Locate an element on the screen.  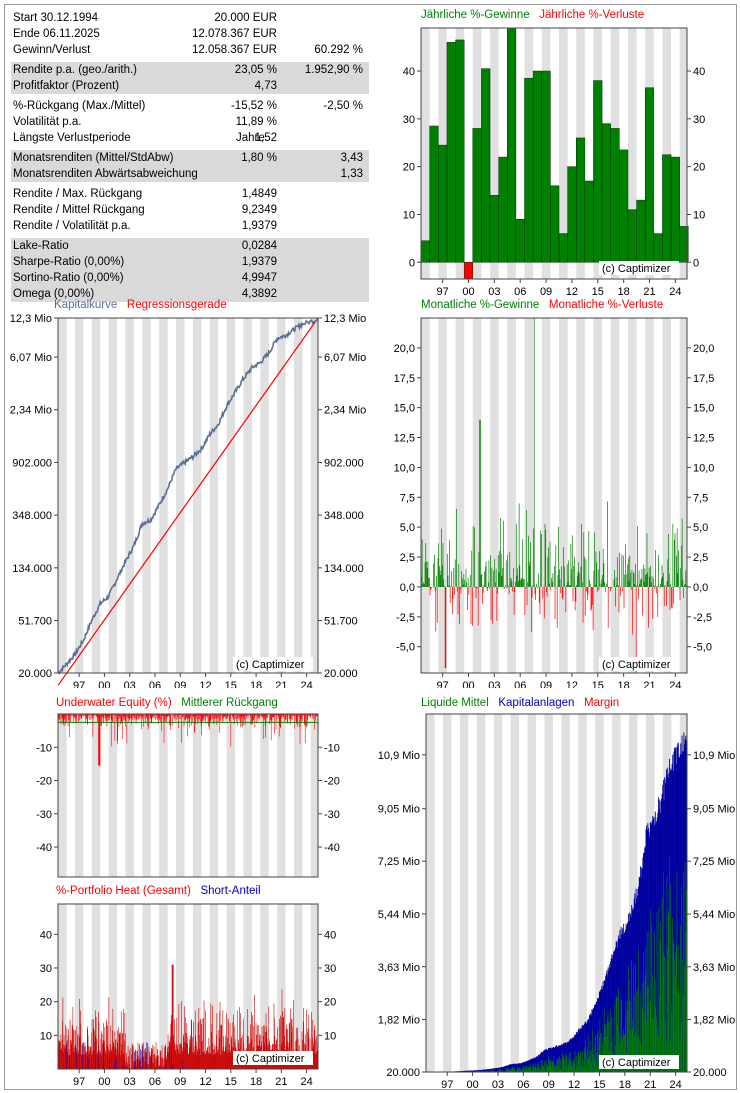
stat-label: %-Rückgang (Max./Mittel) is located at coordinates (79, 106).